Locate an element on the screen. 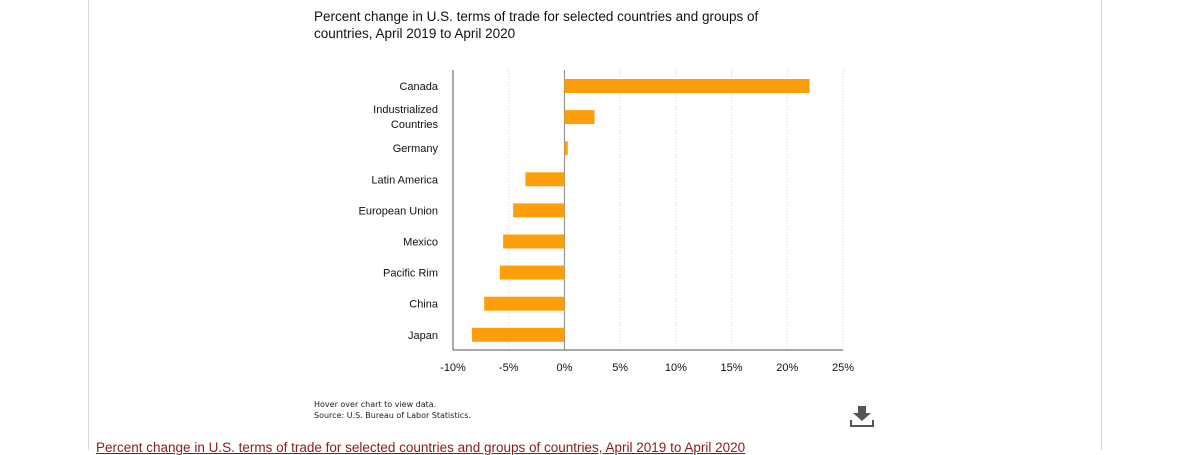 The image size is (1192, 455). x-tick-label: 15% is located at coordinates (732, 368).